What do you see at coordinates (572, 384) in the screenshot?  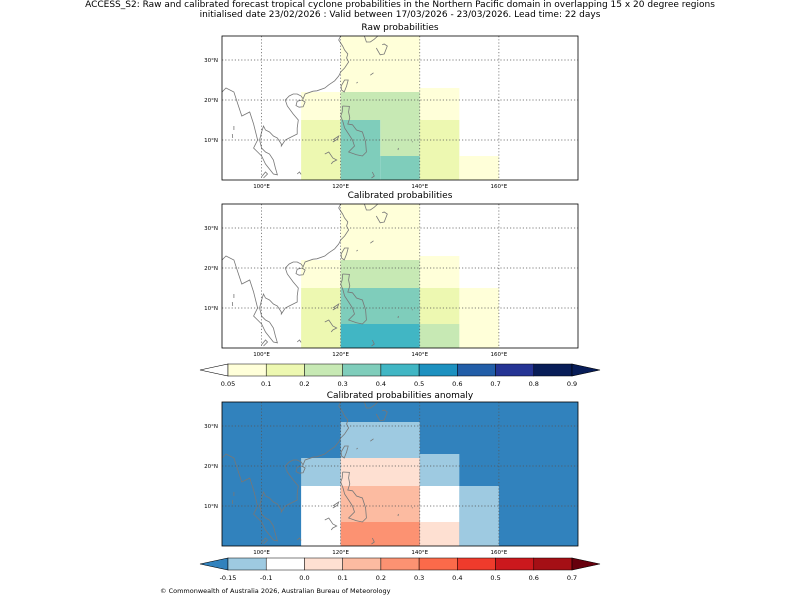 I see `colorbar-tick-label: 0.9` at bounding box center [572, 384].